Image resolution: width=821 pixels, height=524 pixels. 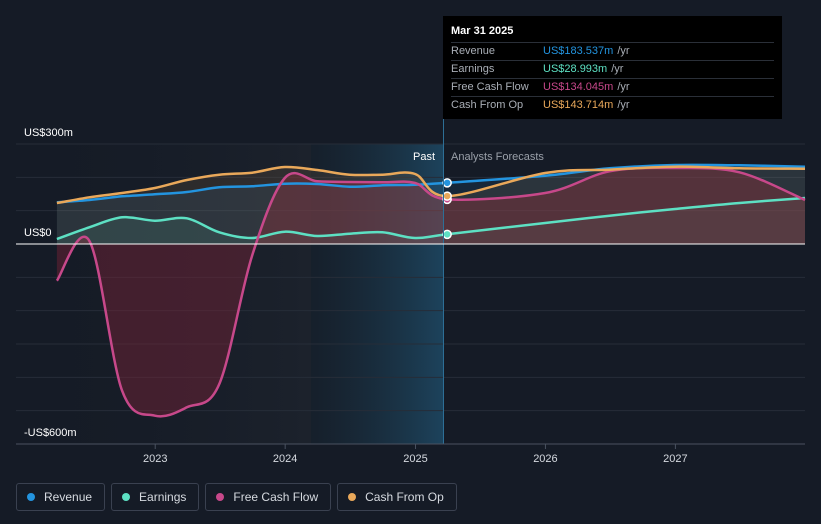 What do you see at coordinates (482, 31) in the screenshot?
I see `tooltip-date: Mar 31 2025` at bounding box center [482, 31].